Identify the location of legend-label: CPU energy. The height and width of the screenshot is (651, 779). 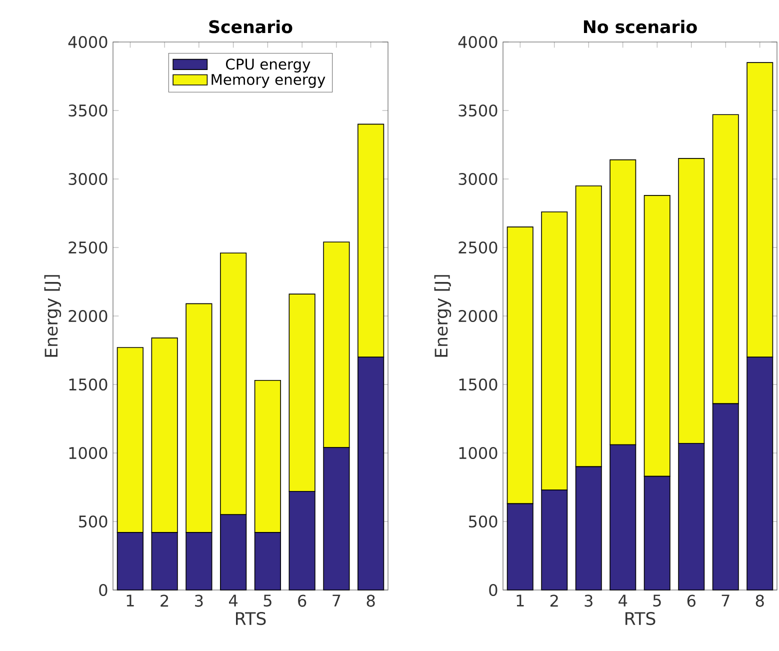
(268, 65).